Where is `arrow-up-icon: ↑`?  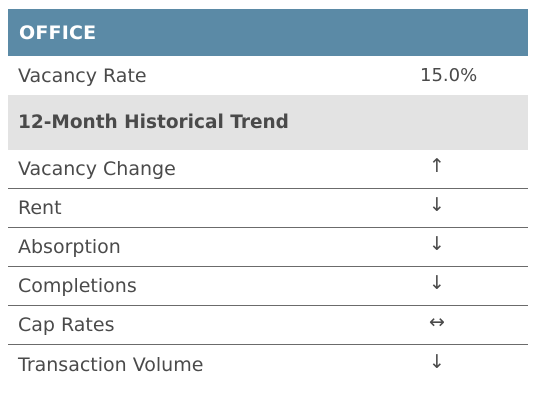 arrow-up-icon: ↑ is located at coordinates (437, 166).